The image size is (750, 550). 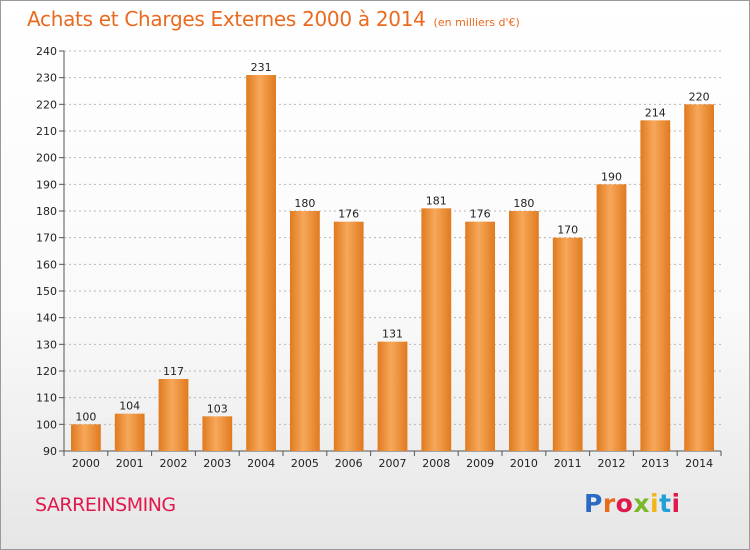 What do you see at coordinates (46, 398) in the screenshot?
I see `y-tick-label: 110` at bounding box center [46, 398].